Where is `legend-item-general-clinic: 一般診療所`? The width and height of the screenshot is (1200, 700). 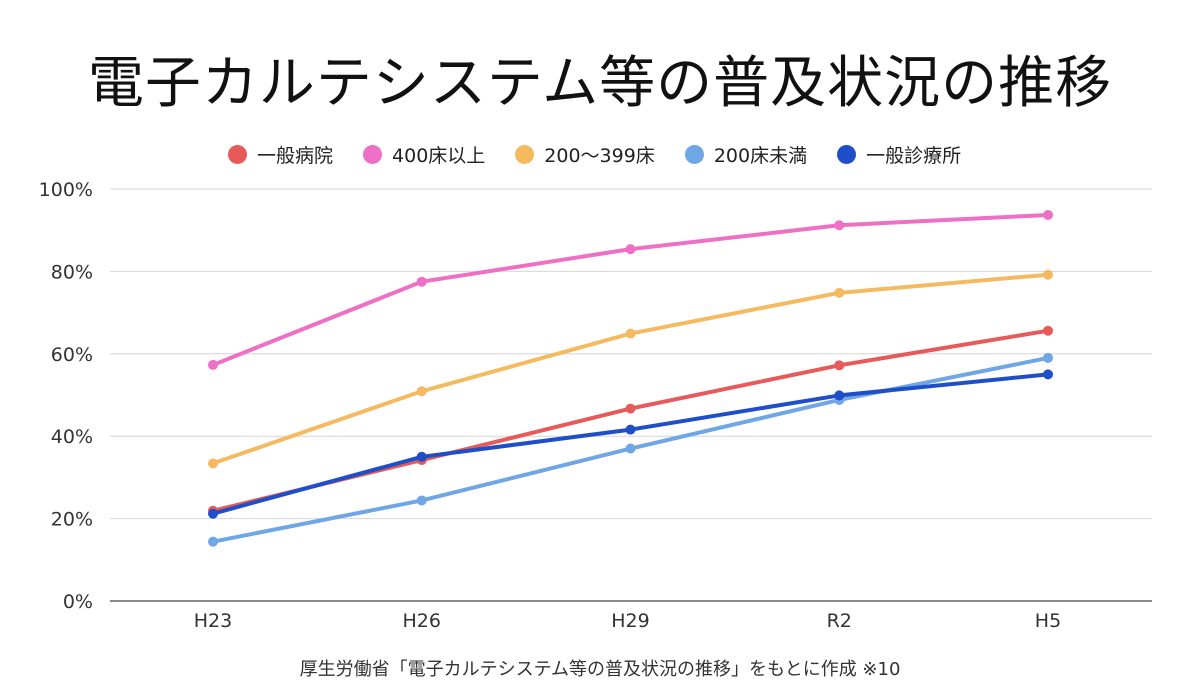
legend-item-general-clinic: 一般診療所 is located at coordinates (899, 154).